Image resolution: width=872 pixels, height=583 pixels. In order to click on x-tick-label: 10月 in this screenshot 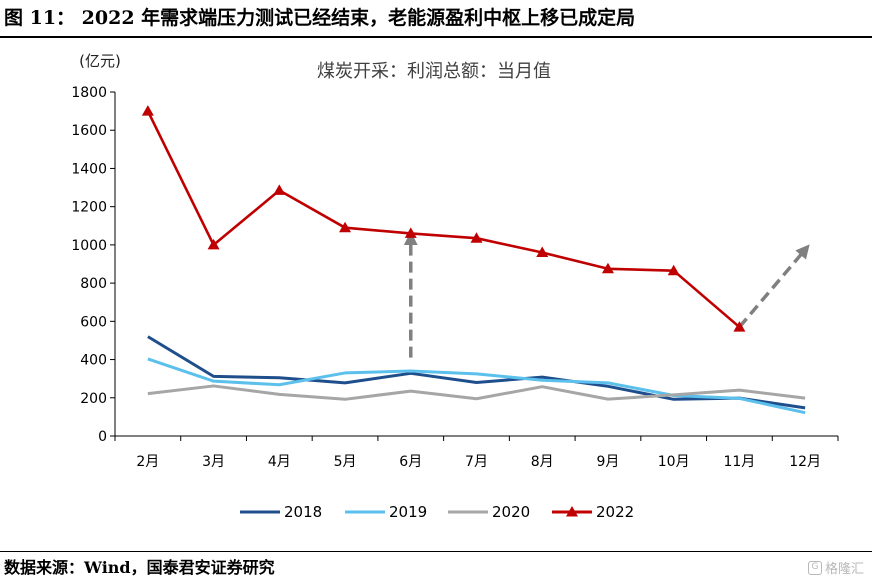, I will do `click(674, 462)`.